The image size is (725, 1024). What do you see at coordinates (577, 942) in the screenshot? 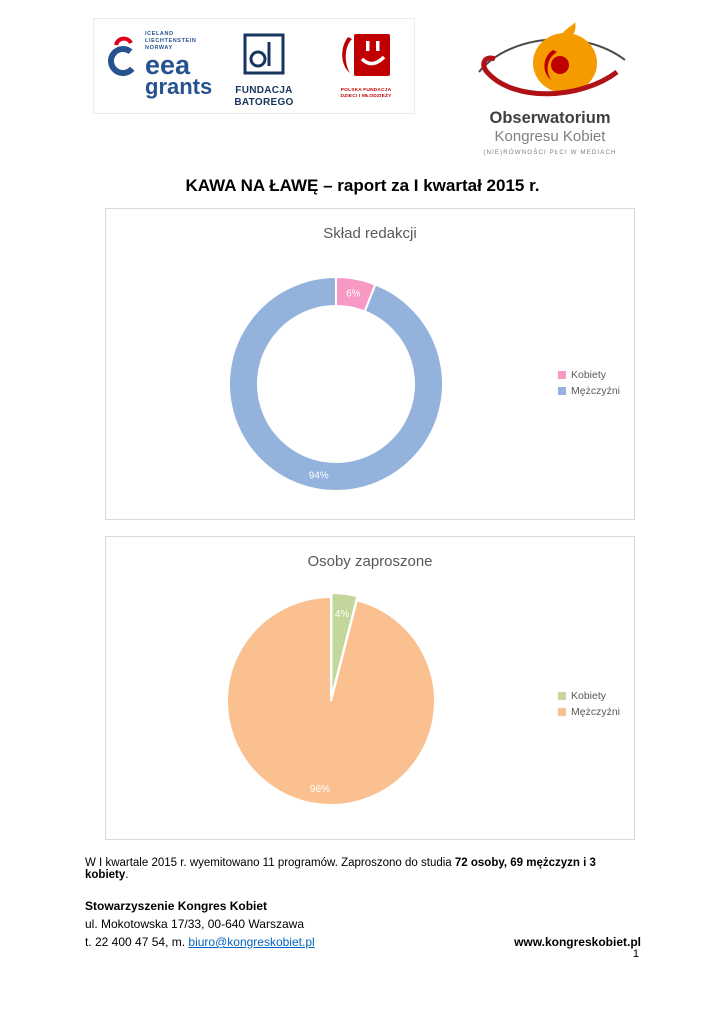
I see `footer-website: www.kongreskobiet.pl` at bounding box center [577, 942].